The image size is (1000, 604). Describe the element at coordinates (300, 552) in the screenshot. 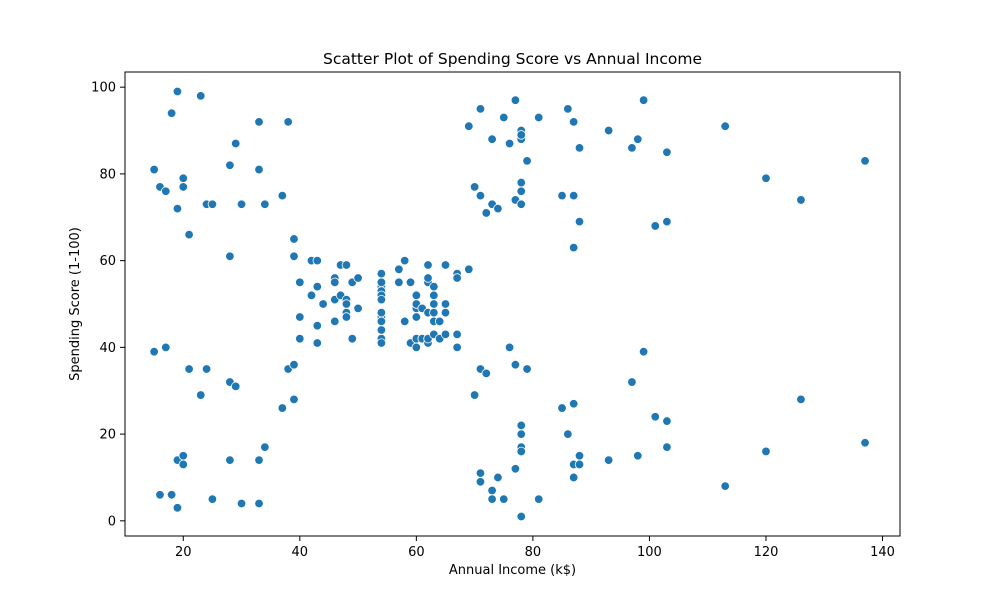

I see `x-tick-label: 40` at that location.